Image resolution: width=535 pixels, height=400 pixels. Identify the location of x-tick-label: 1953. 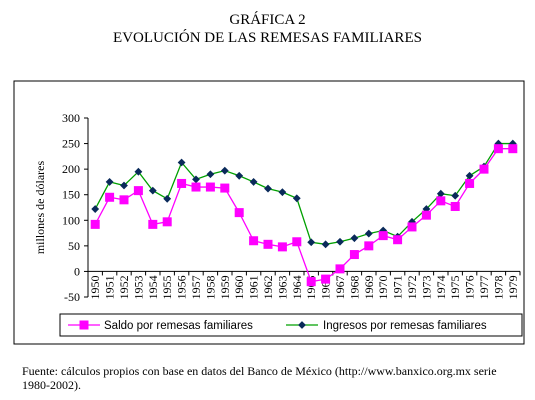
(138, 287).